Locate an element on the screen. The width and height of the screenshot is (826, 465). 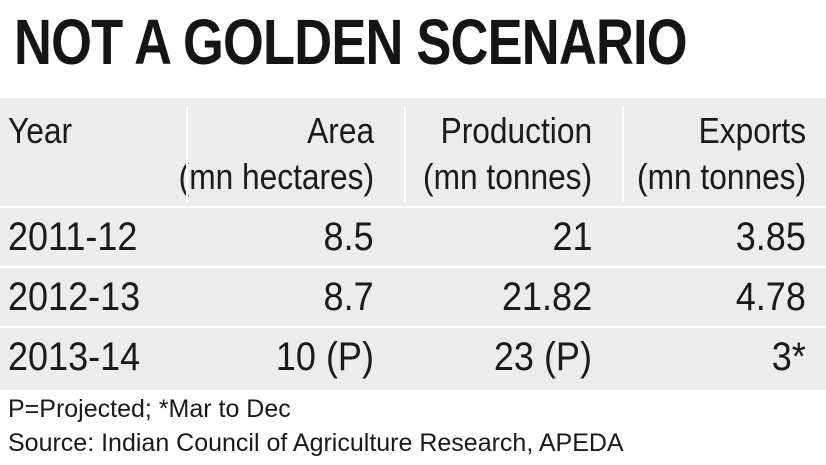
header-year: Year is located at coordinates (40, 130).